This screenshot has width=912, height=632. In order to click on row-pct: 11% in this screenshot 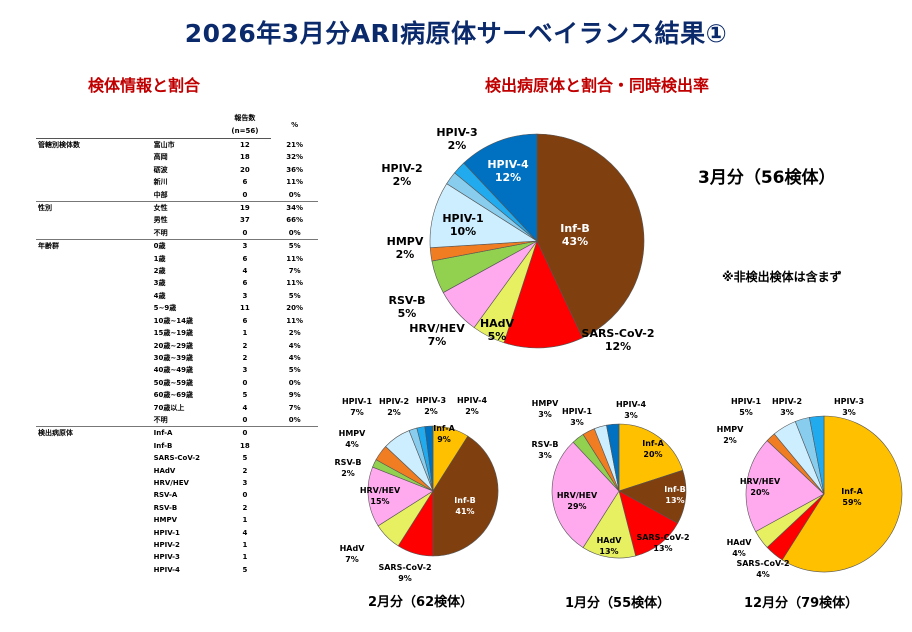, I will do `click(295, 182)`.